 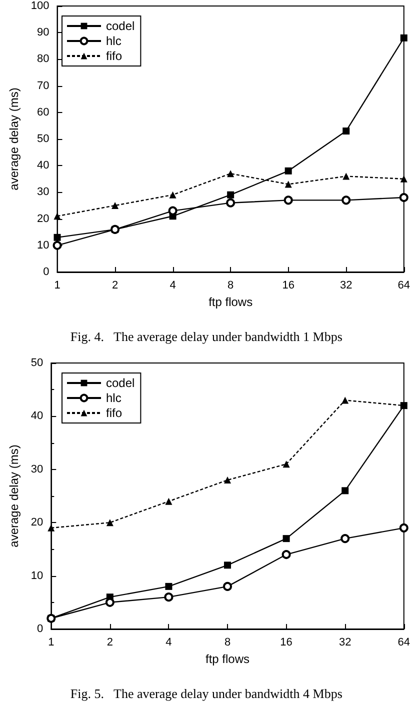 I want to click on y-tick-label: 70, so click(x=43, y=86).